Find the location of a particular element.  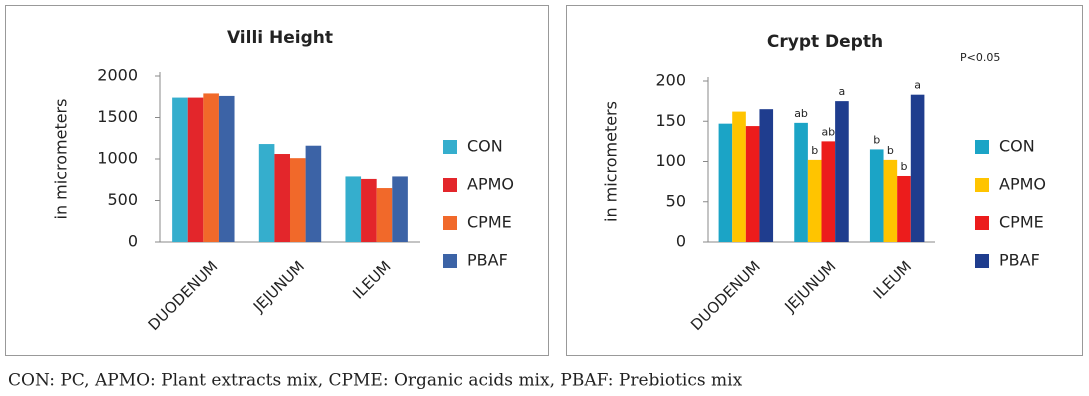

y-tick-label: 200 is located at coordinates (670, 80).